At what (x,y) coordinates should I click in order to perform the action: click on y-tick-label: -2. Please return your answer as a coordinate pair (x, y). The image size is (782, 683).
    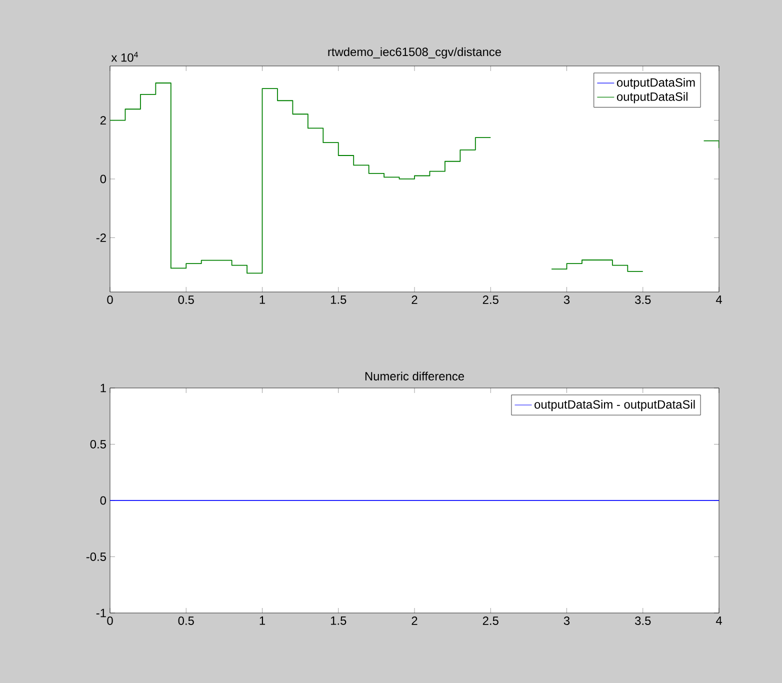
    Looking at the image, I should click on (101, 238).